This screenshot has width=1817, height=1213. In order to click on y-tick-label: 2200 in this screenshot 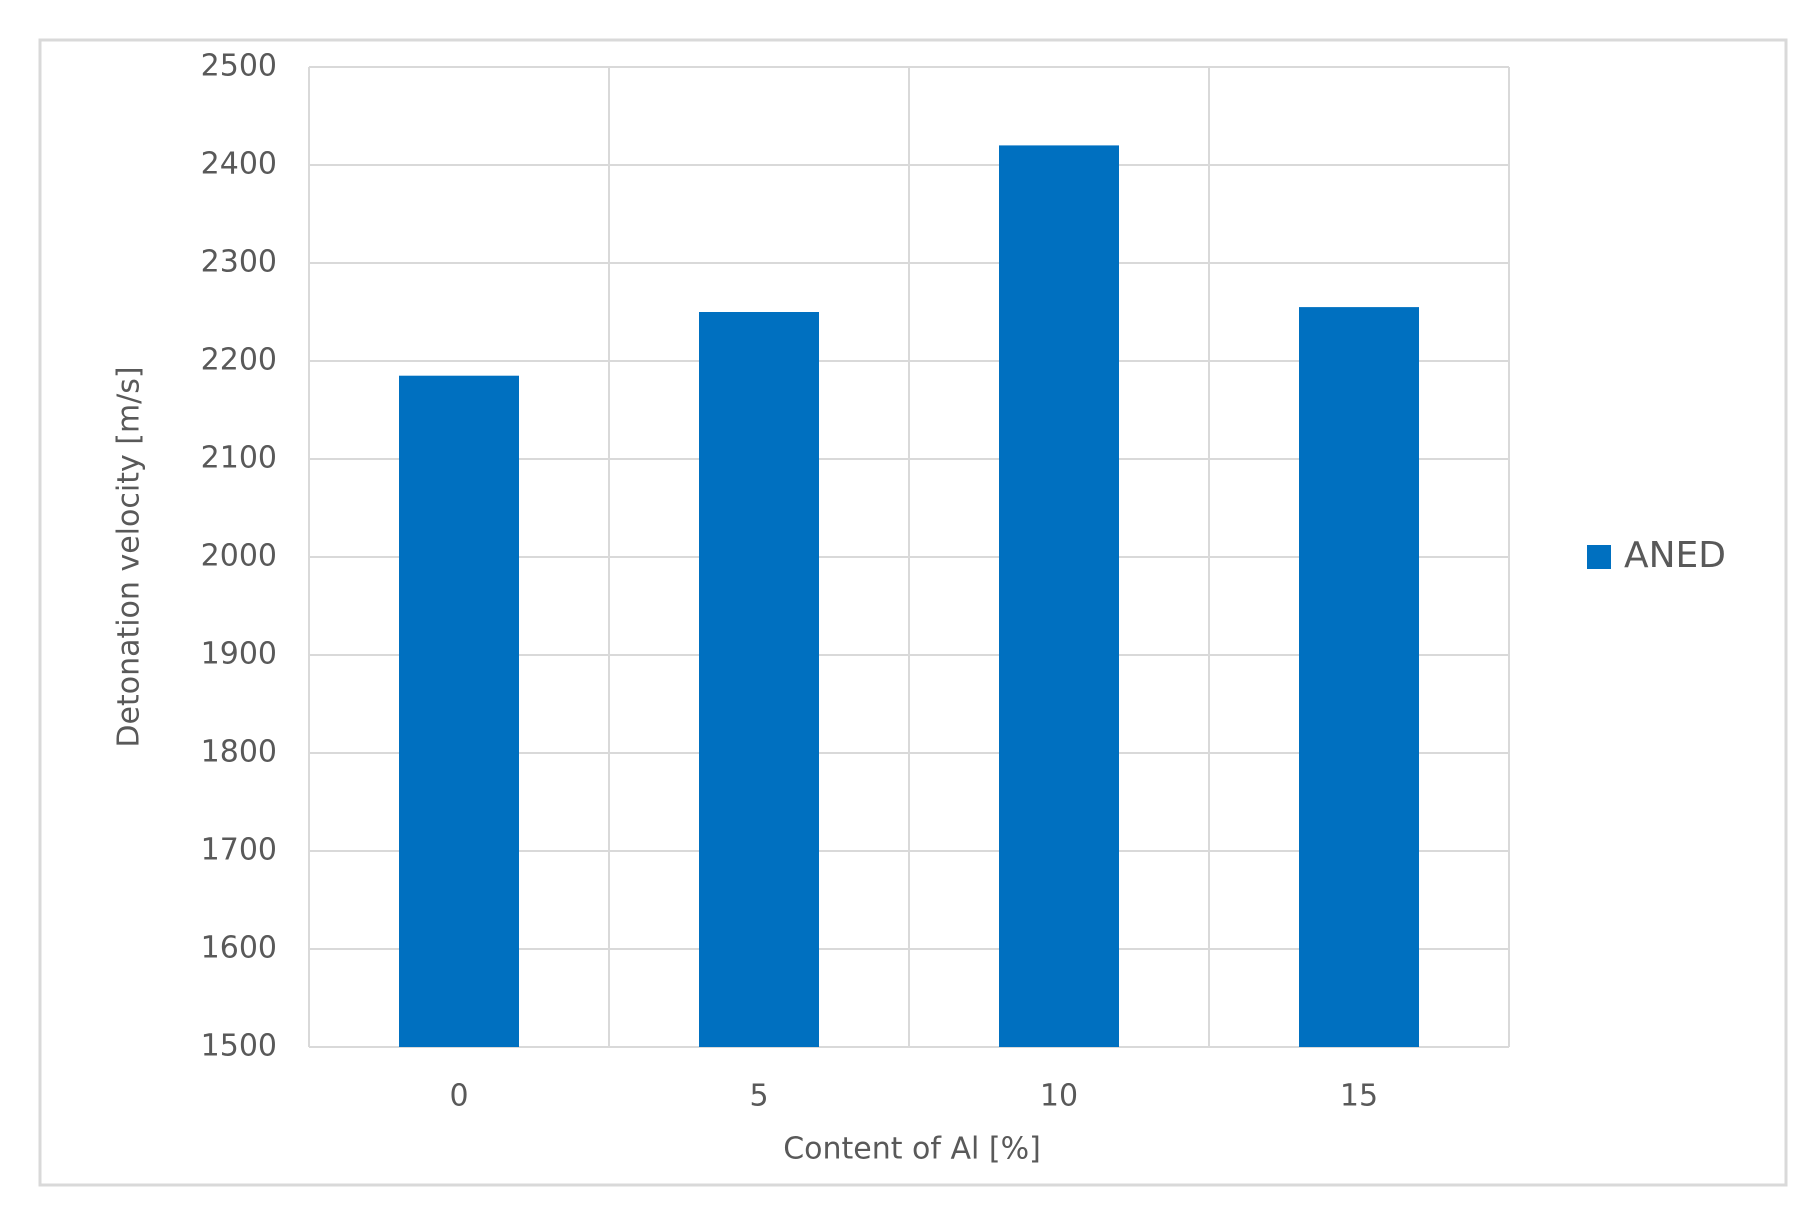, I will do `click(239, 360)`.